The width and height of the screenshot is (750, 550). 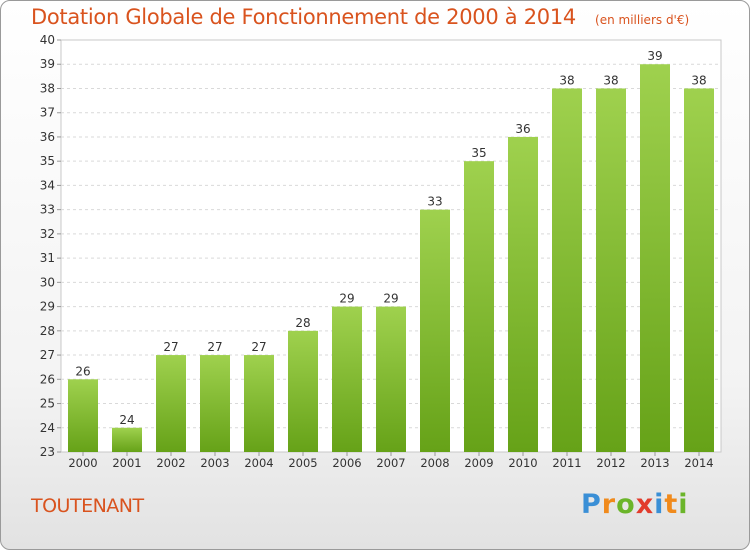 What do you see at coordinates (47, 404) in the screenshot?
I see `y-tick-label: 25` at bounding box center [47, 404].